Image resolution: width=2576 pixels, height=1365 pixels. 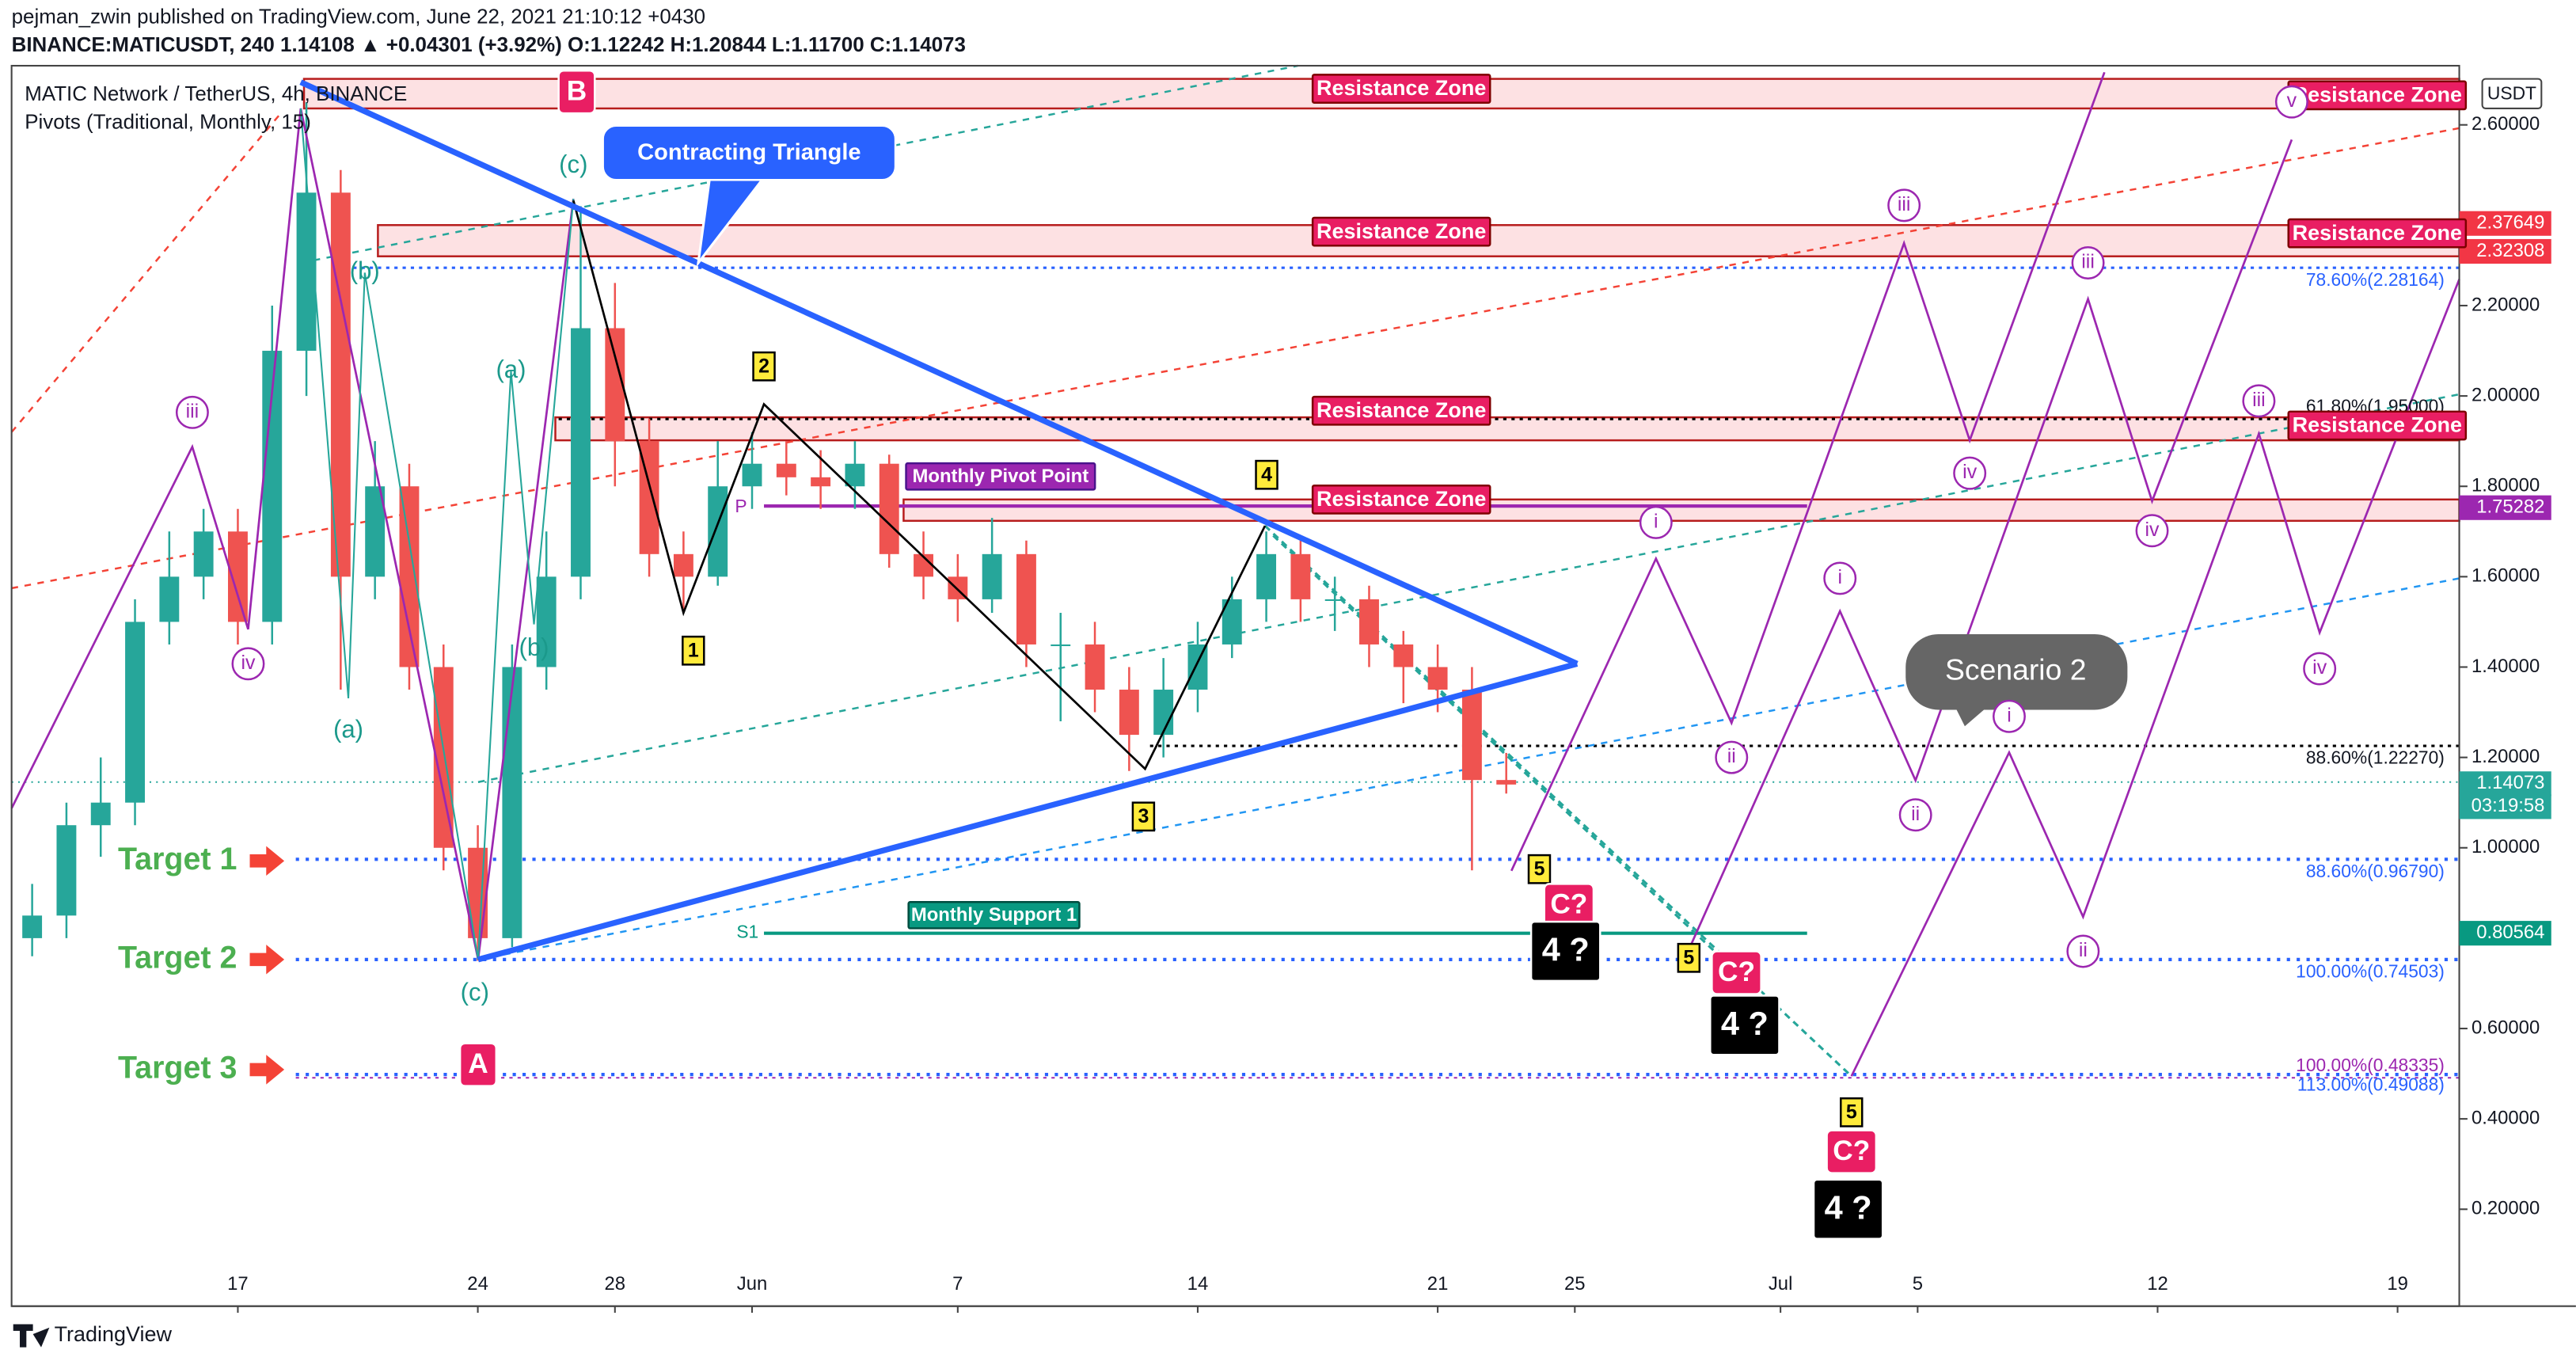 What do you see at coordinates (2376, 757) in the screenshot?
I see `fib-label: 88.60%(1.22270)` at bounding box center [2376, 757].